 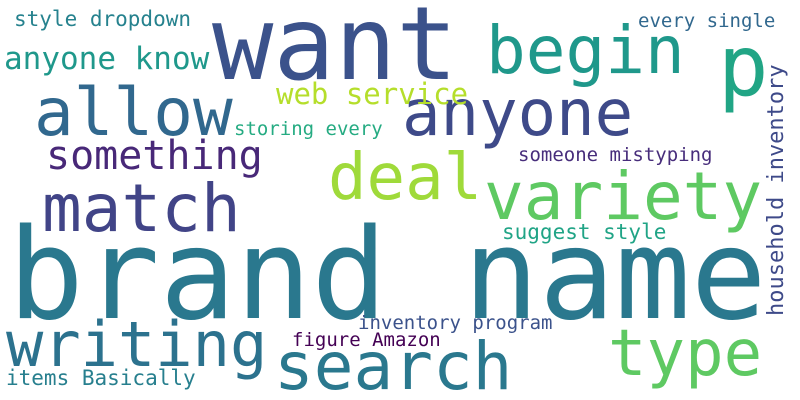 What do you see at coordinates (133, 112) in the screenshot?
I see `word-allow: allow` at bounding box center [133, 112].